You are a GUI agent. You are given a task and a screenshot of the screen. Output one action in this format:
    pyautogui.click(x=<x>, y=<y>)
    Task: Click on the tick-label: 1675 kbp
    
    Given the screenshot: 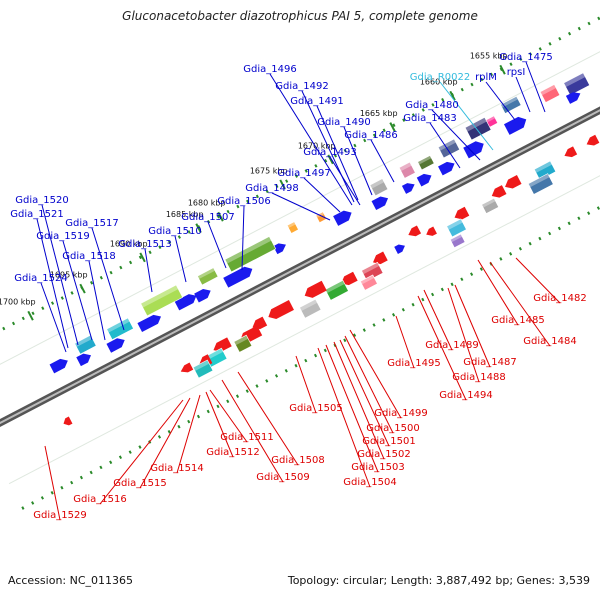 What is the action you would take?
    pyautogui.click(x=269, y=170)
    